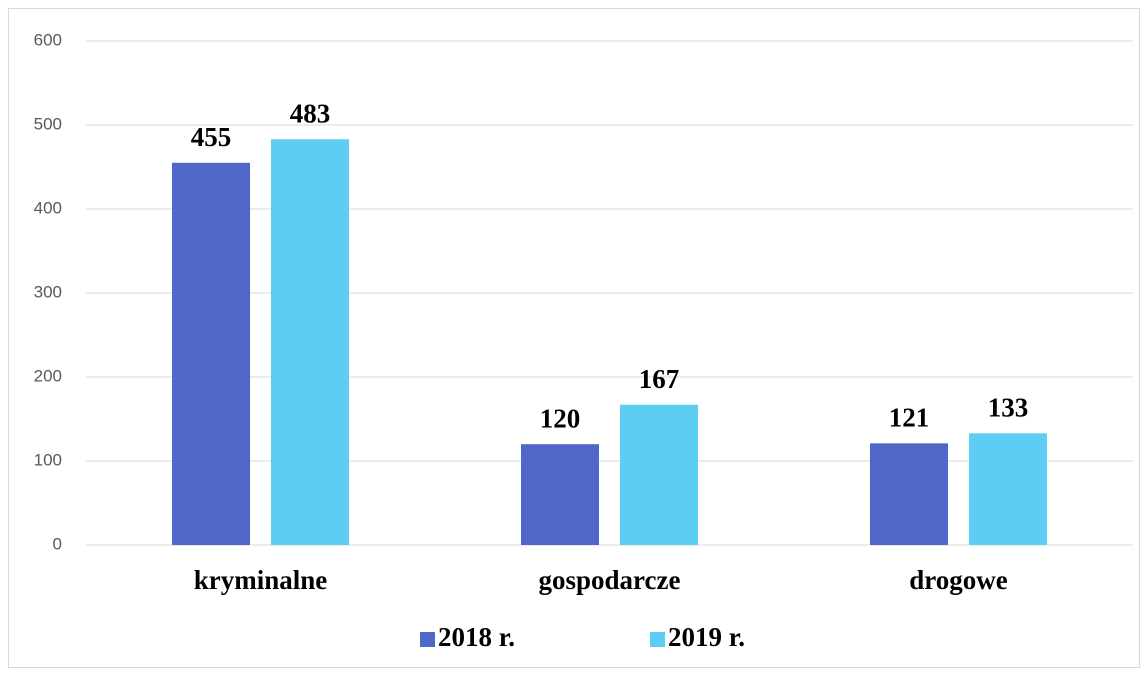  Describe the element at coordinates (211, 137) in the screenshot. I see `data-label: 455` at that location.